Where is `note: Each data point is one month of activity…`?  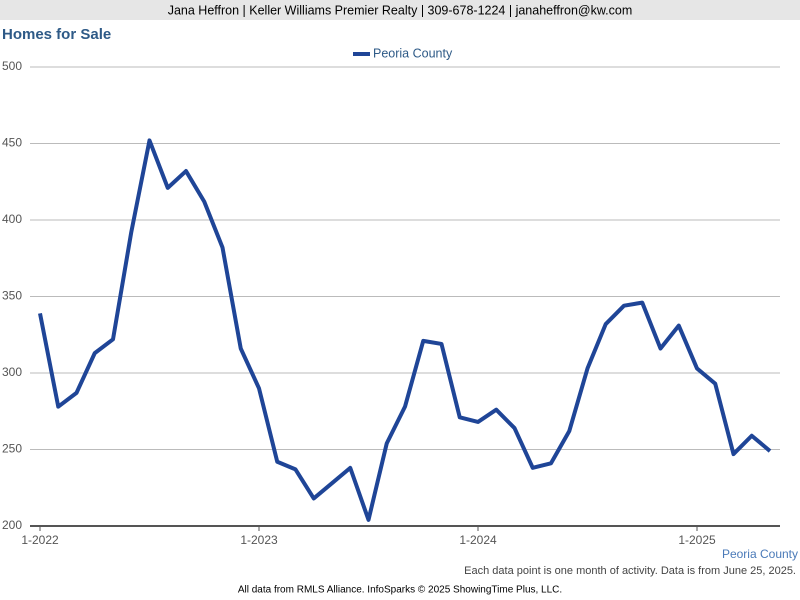
note: Each data point is one month of activity… is located at coordinates (630, 571).